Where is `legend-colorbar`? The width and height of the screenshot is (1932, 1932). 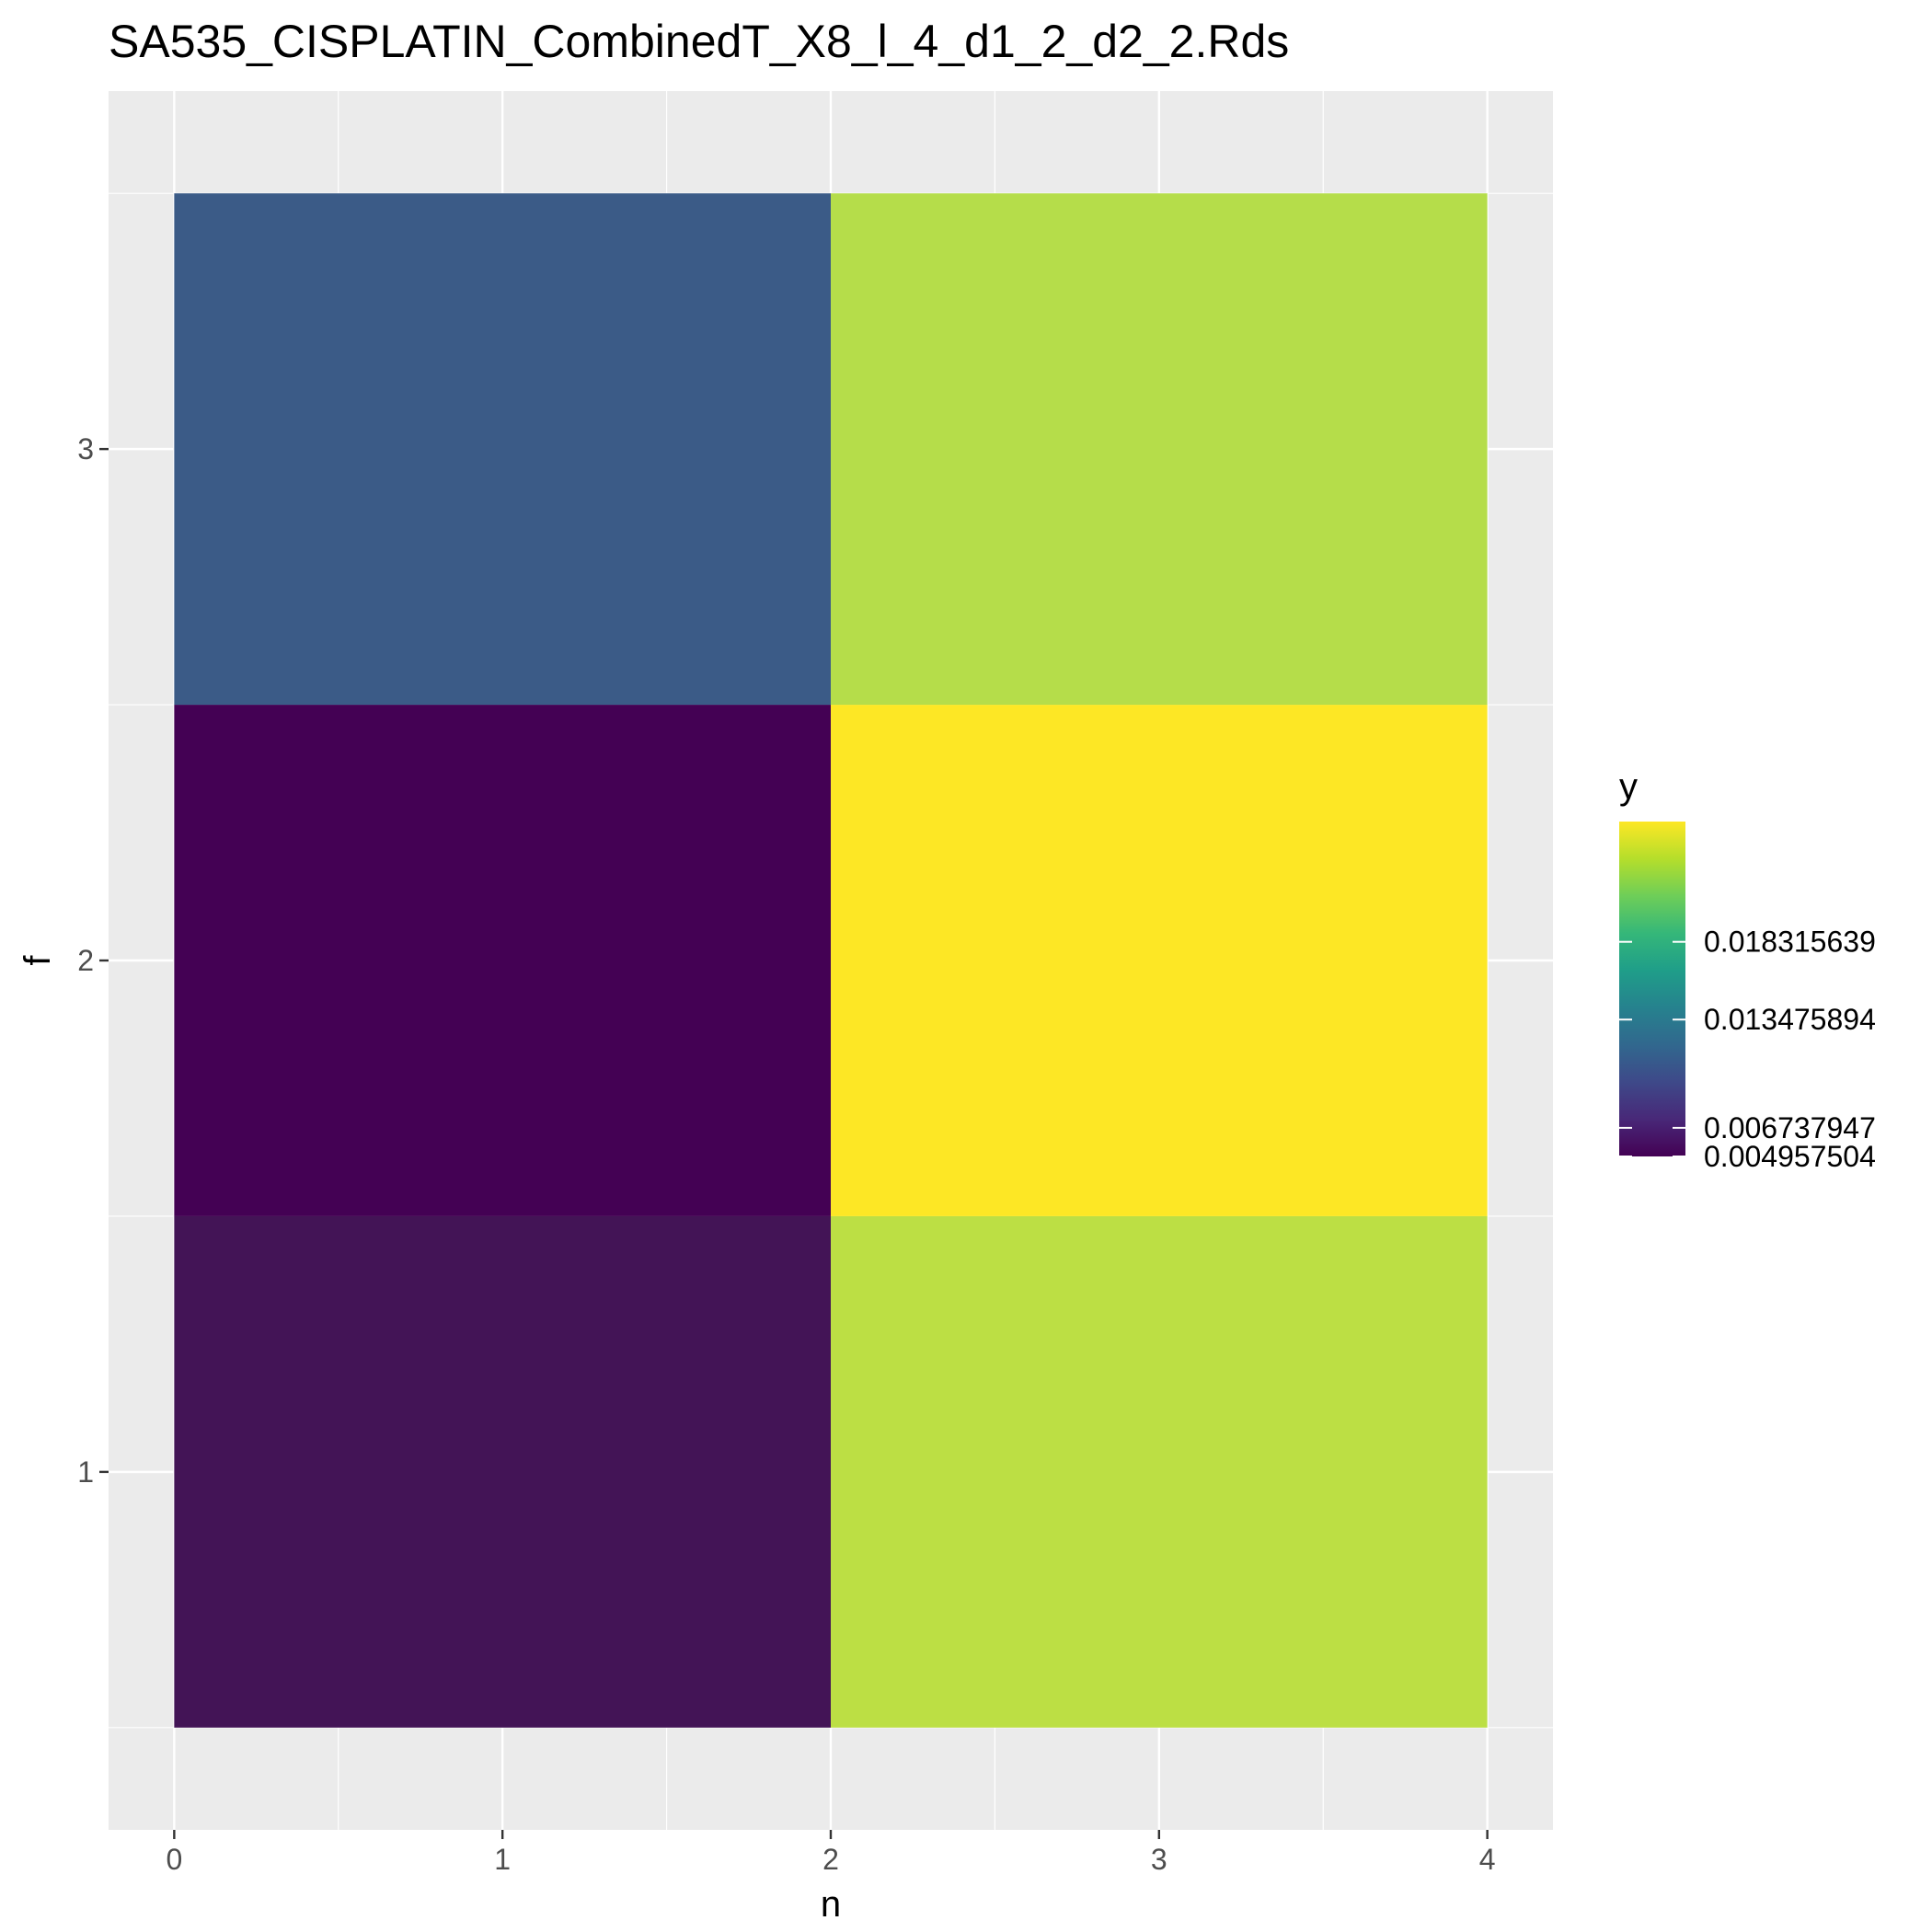 legend-colorbar is located at coordinates (1652, 989).